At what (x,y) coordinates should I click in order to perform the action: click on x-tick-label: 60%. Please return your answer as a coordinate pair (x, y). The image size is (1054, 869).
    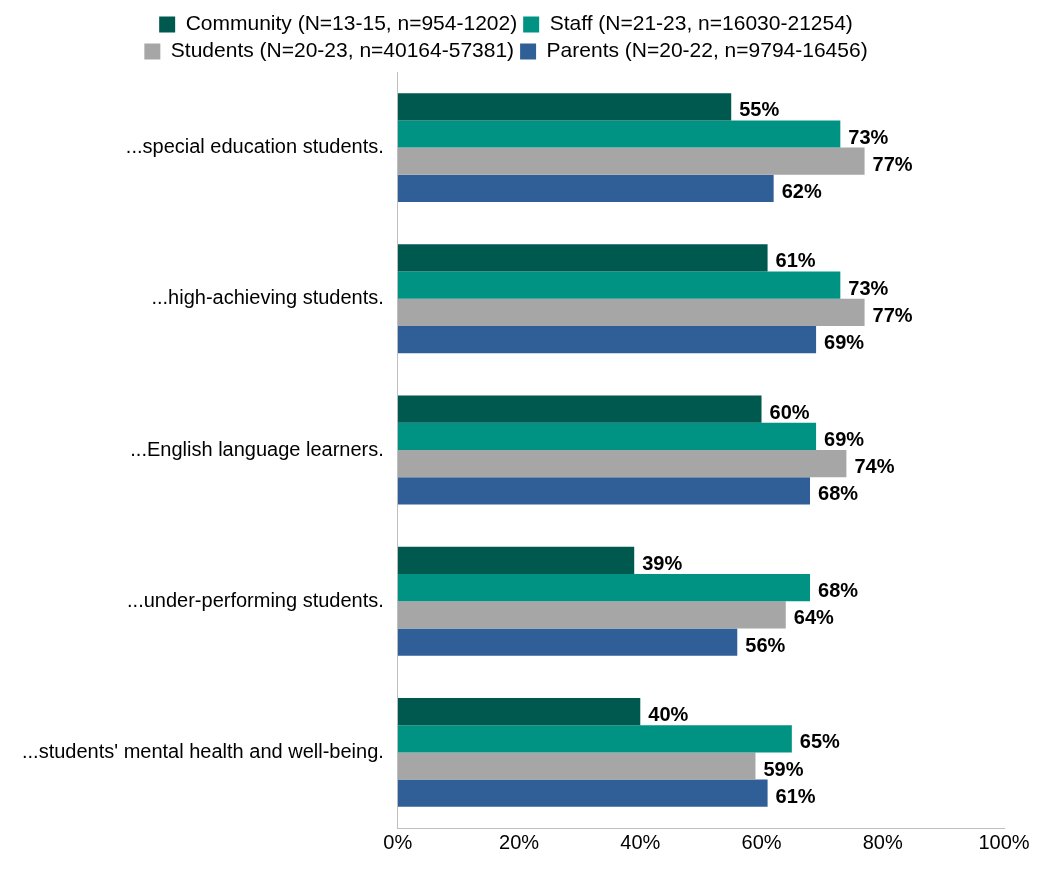
    Looking at the image, I should click on (761, 841).